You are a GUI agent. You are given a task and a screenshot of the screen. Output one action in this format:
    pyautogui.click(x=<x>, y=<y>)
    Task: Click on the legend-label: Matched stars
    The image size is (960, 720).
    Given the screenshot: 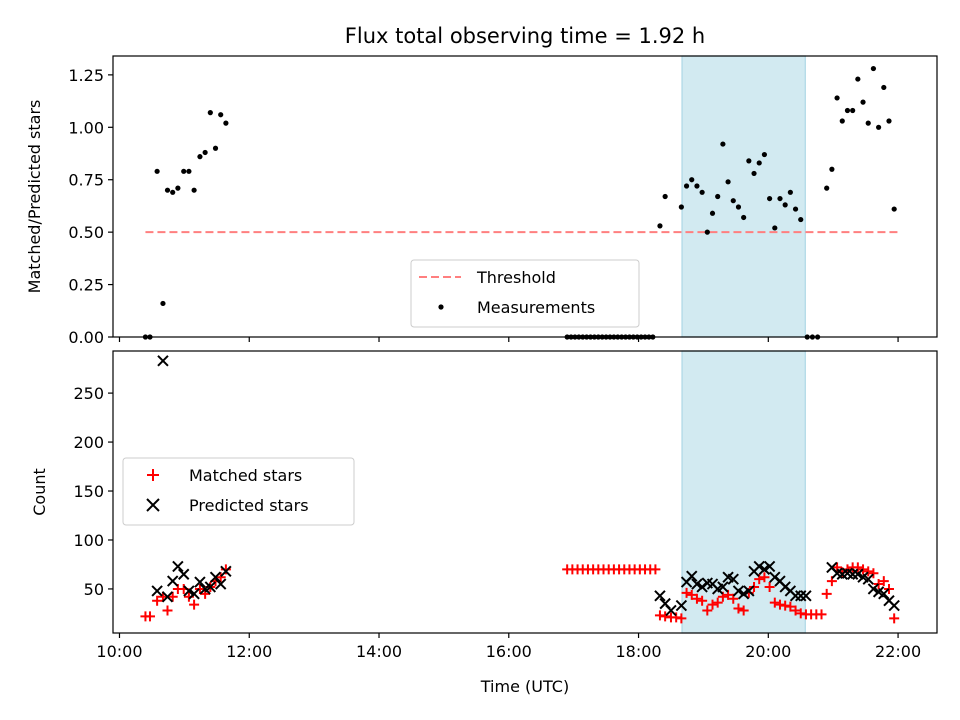 What is the action you would take?
    pyautogui.click(x=245, y=475)
    